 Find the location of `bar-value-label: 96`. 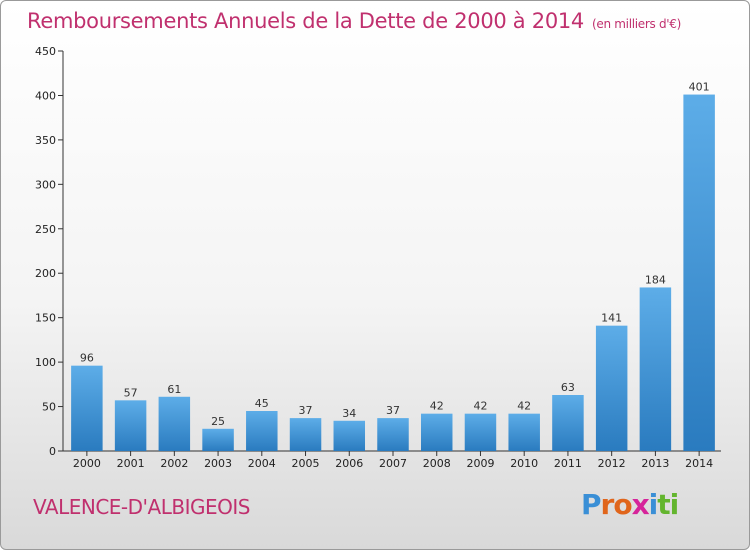

bar-value-label: 96 is located at coordinates (87, 358).